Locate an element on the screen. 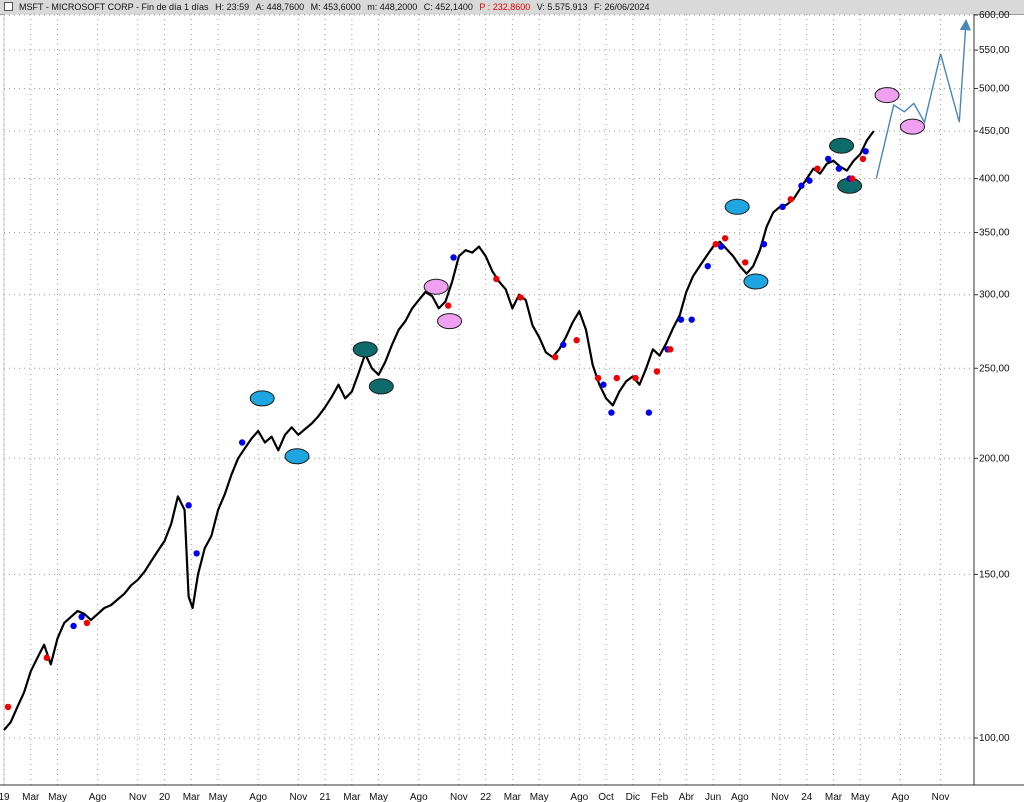 The height and width of the screenshot is (802, 1024). x-tick-label: Oct is located at coordinates (606, 797).